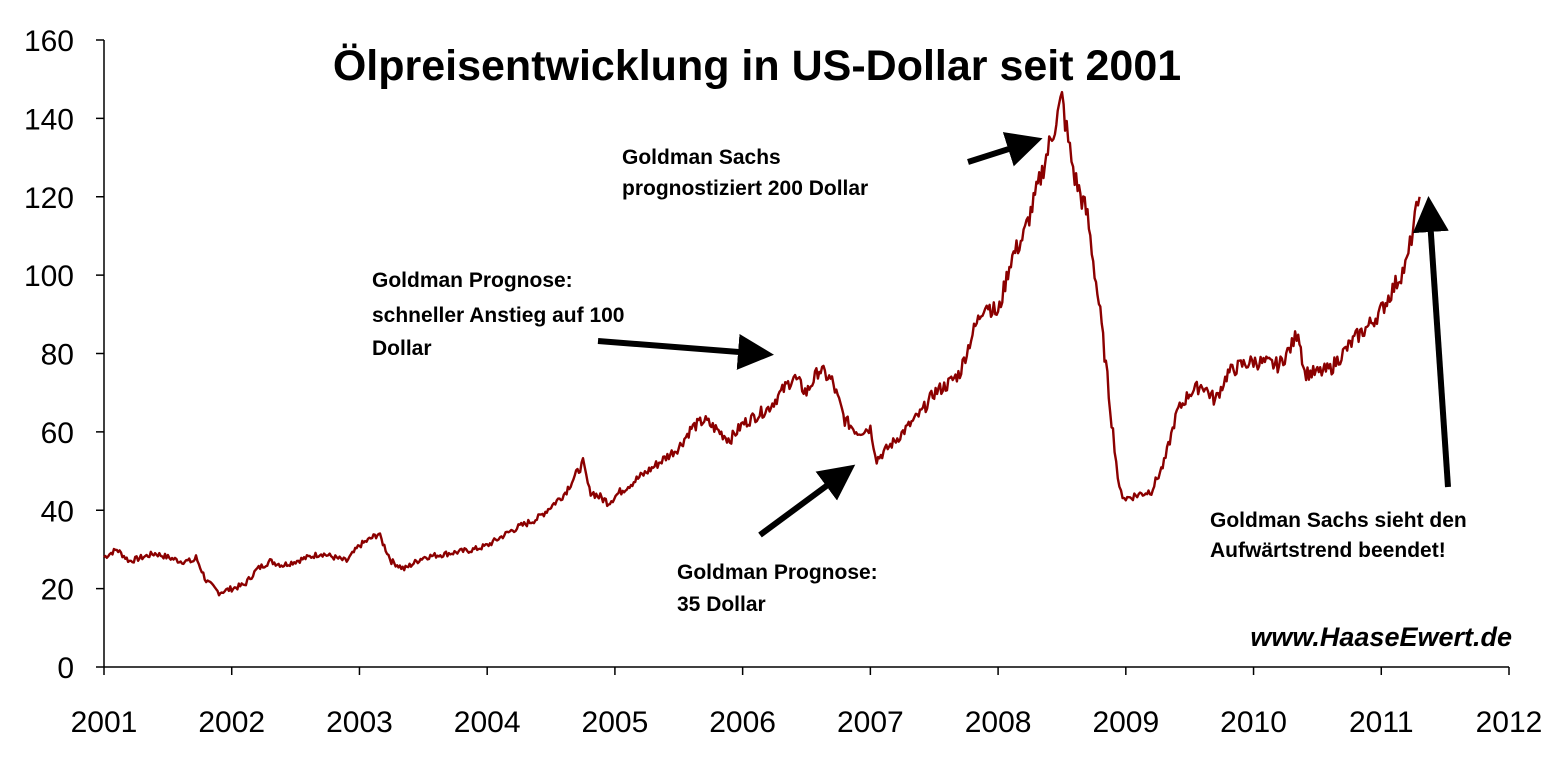  Describe the element at coordinates (615, 722) in the screenshot. I see `x-tick-label: 2005` at that location.